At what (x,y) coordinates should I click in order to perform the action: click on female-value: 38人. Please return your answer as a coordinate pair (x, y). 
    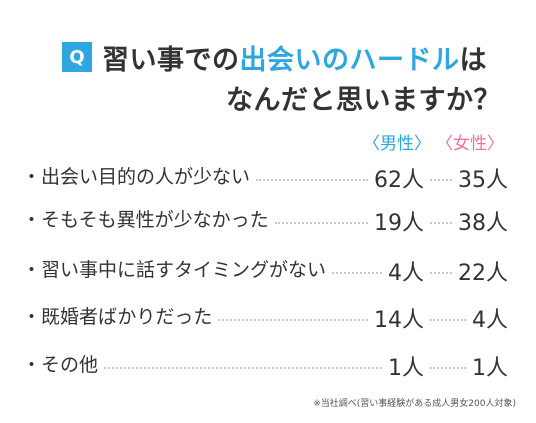
    Looking at the image, I should click on (483, 223).